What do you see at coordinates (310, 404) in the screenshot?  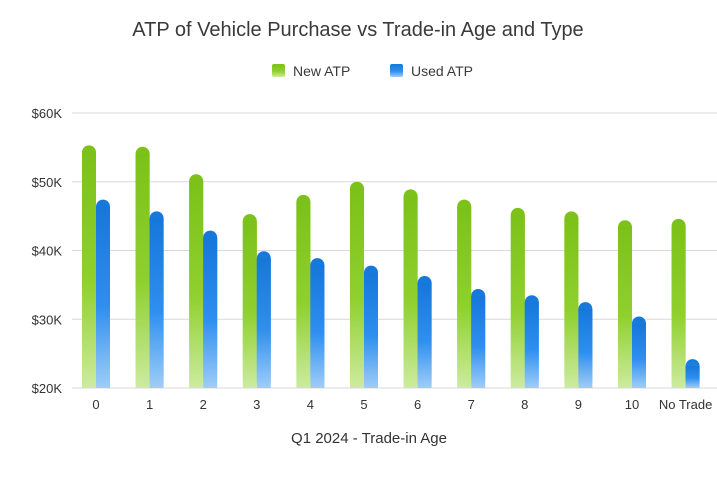 I see `x-tick-label-4: 4` at bounding box center [310, 404].